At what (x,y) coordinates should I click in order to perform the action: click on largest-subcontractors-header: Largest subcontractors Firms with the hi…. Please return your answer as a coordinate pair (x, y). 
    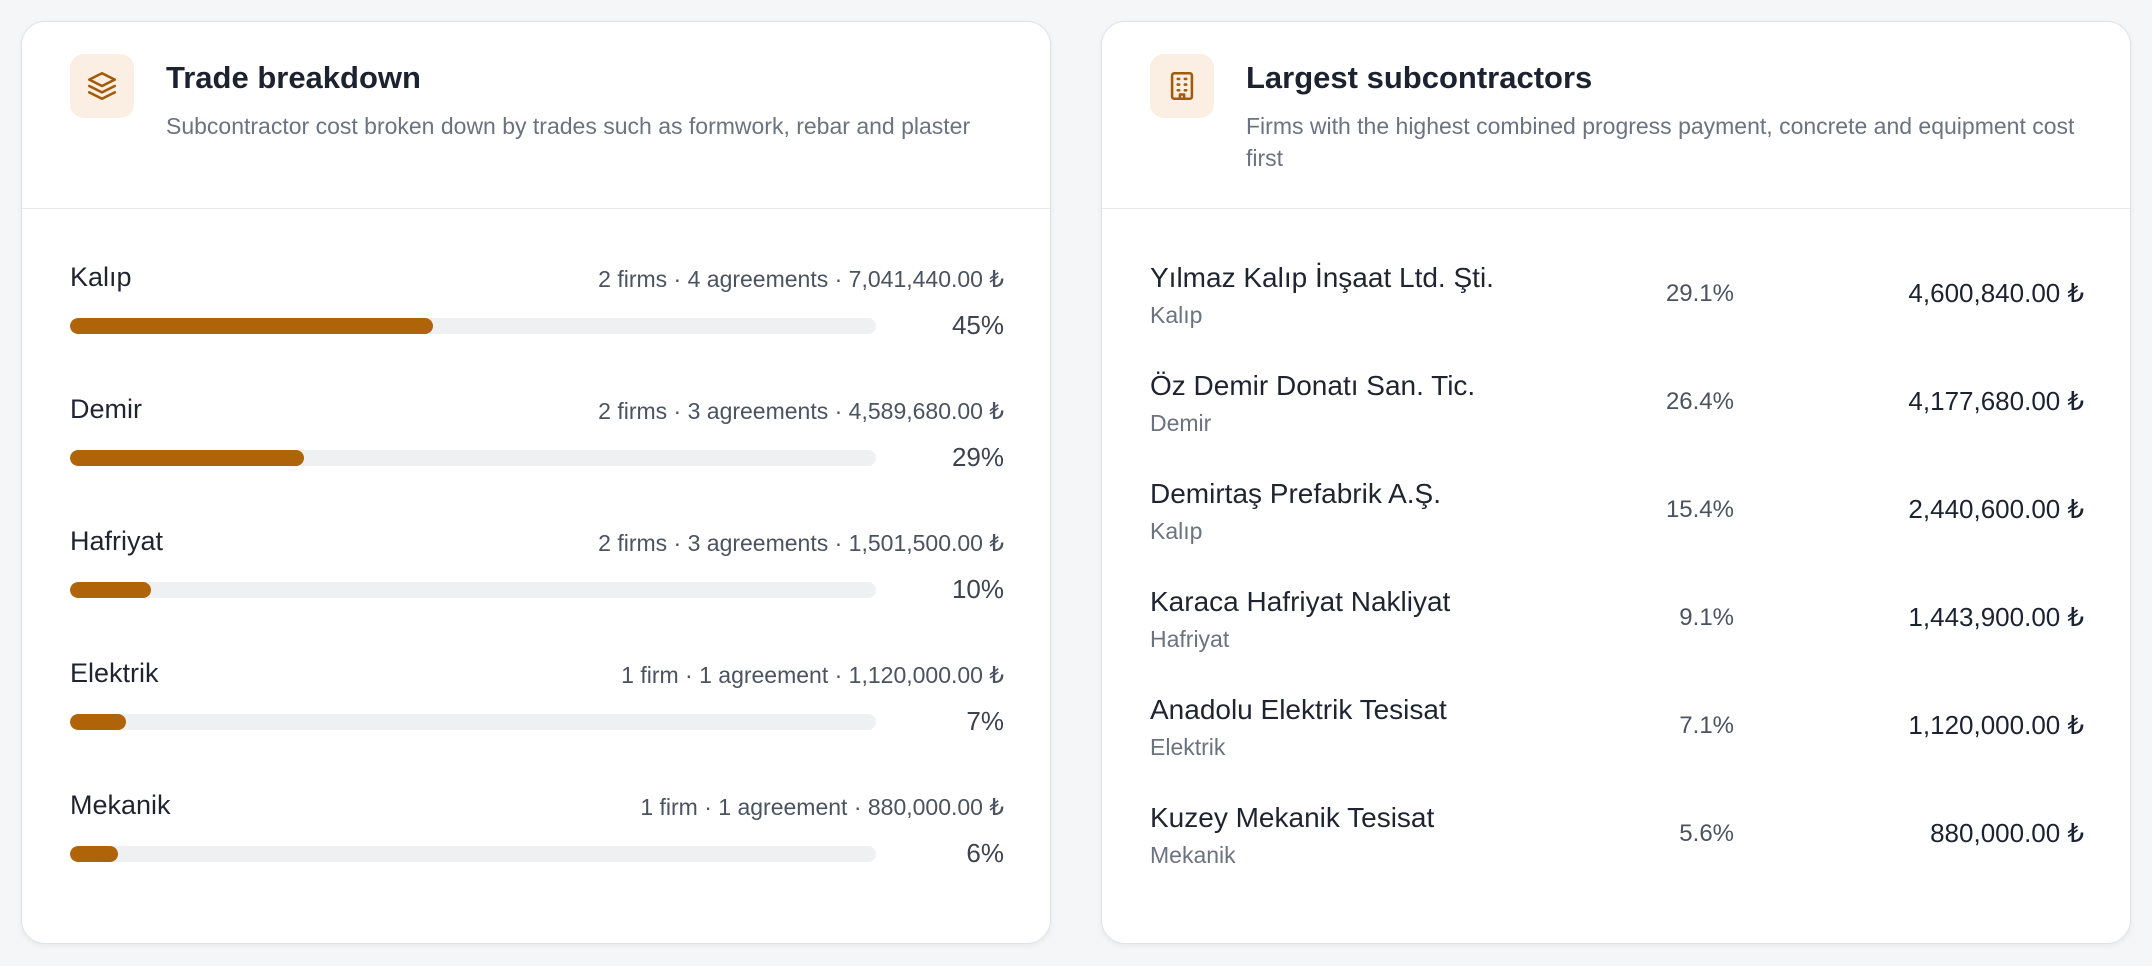
    Looking at the image, I should click on (1616, 115).